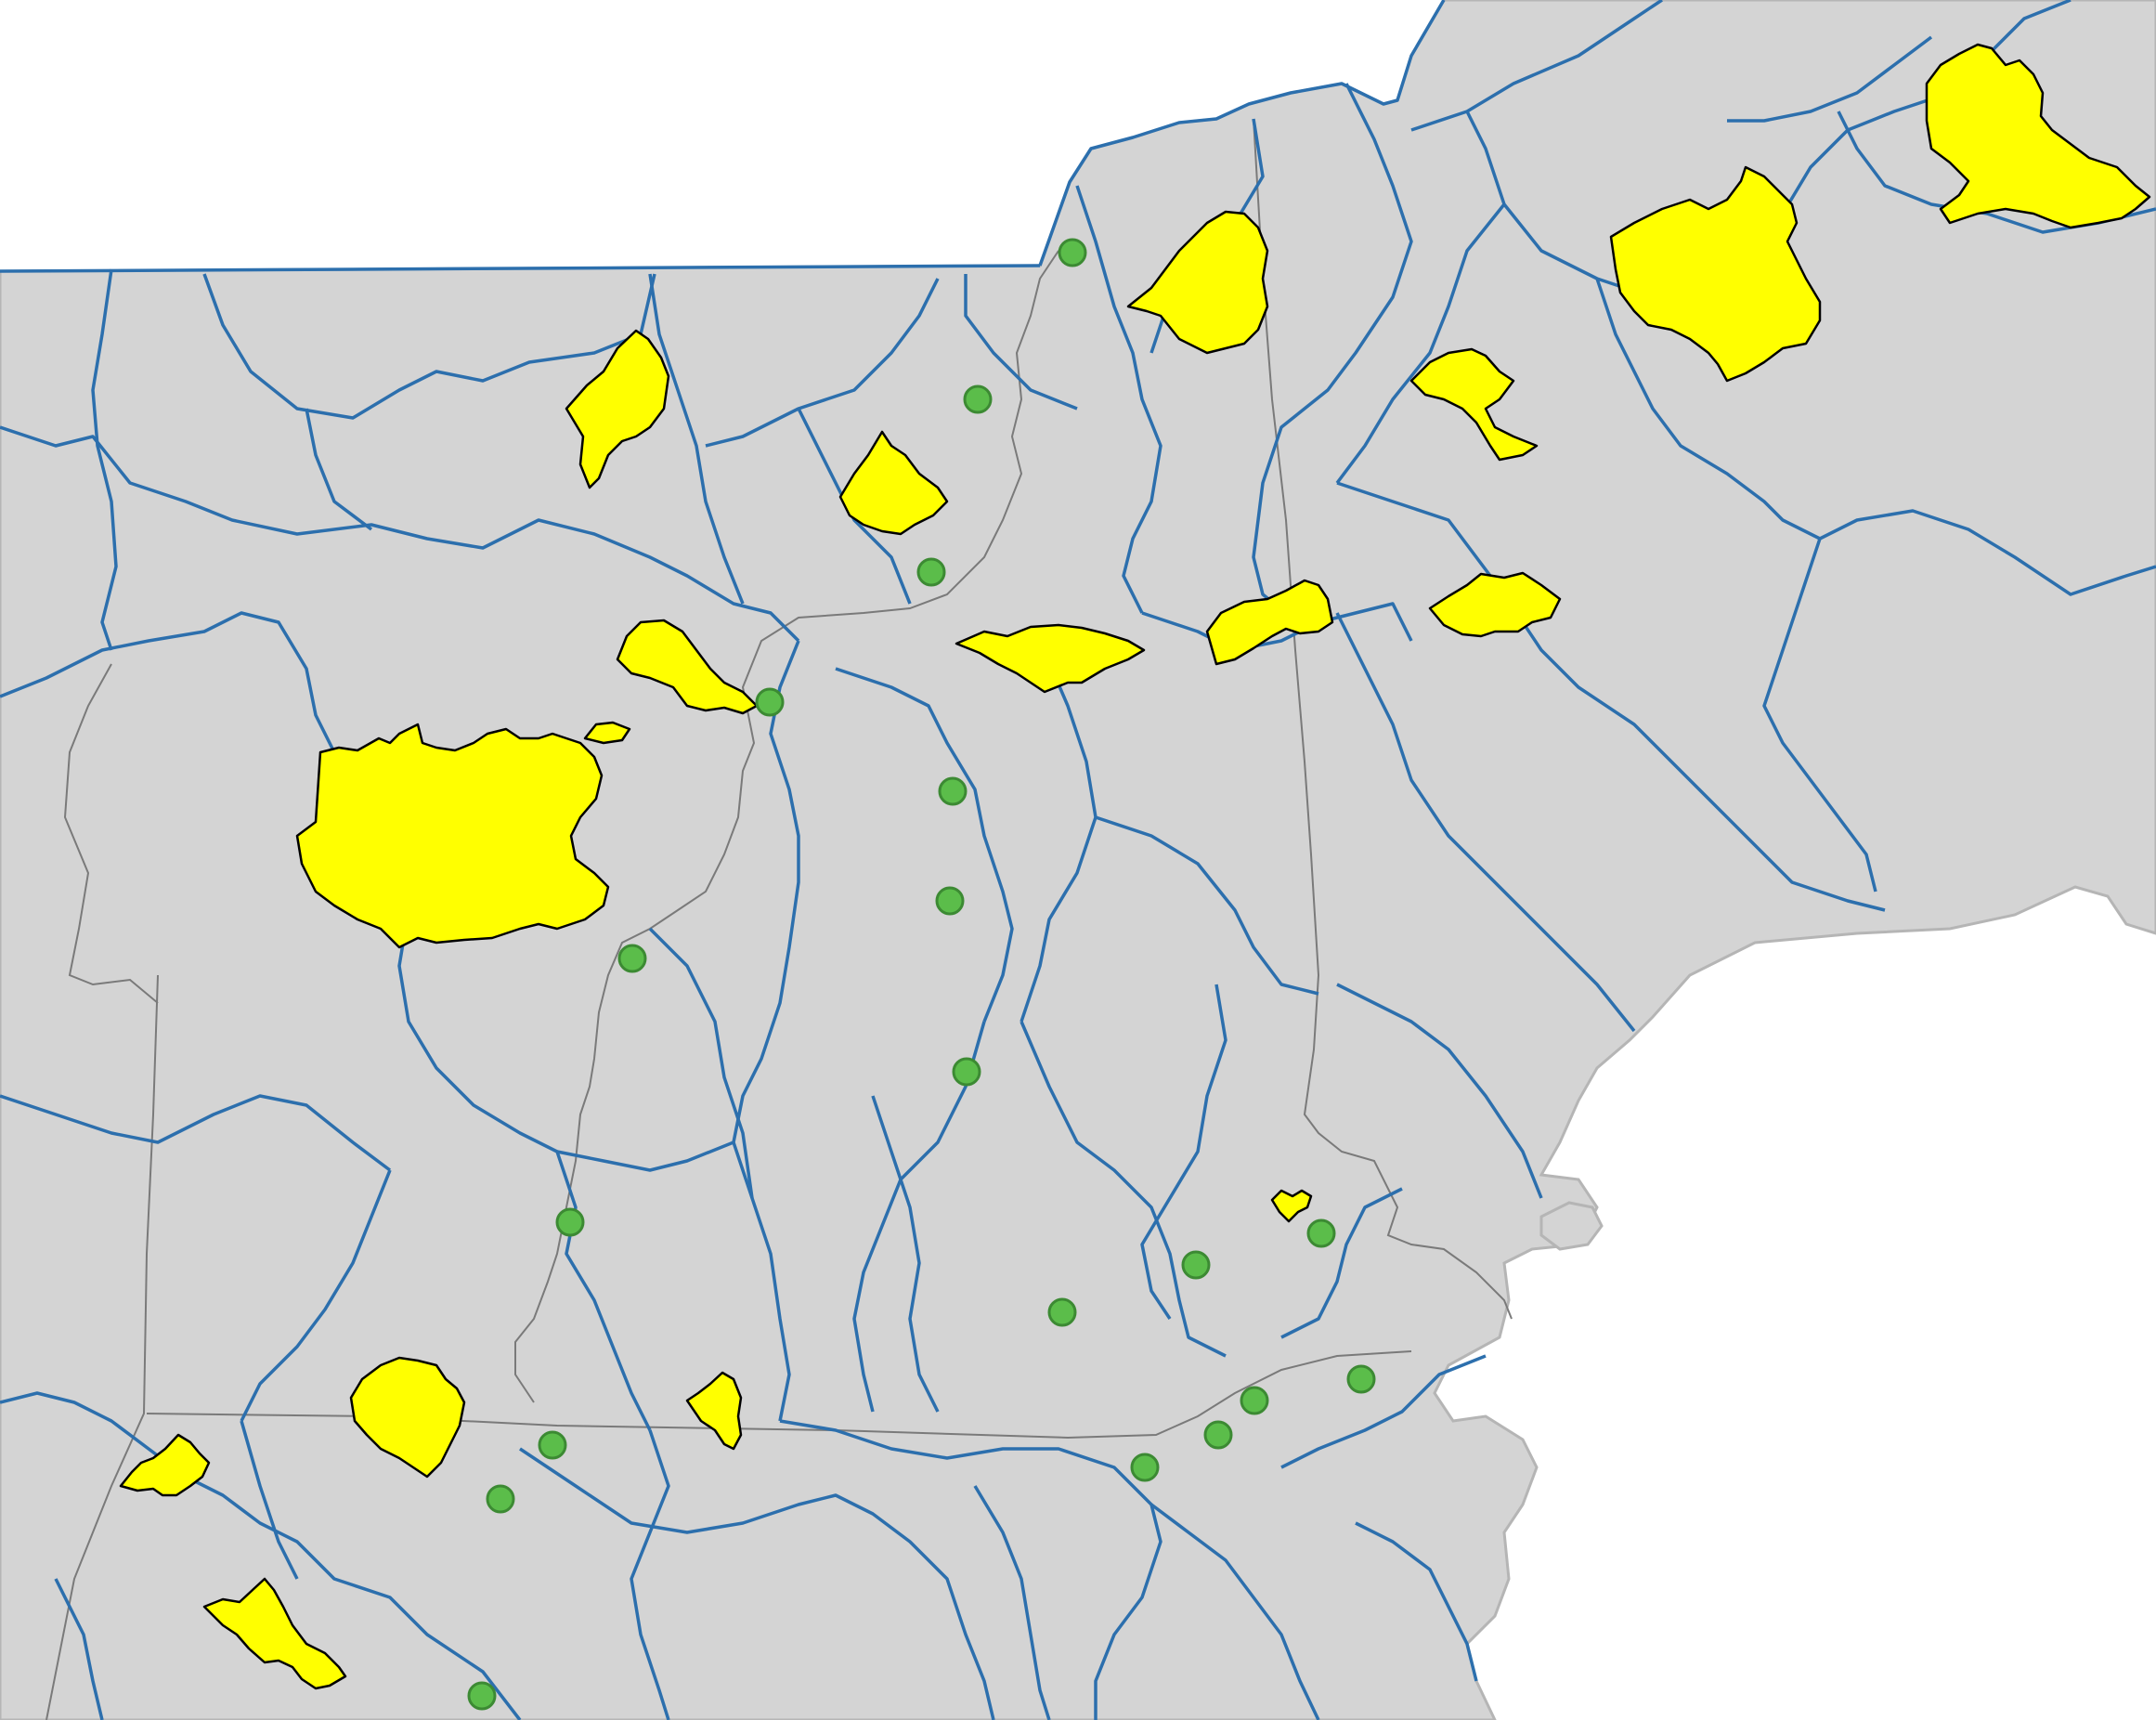  Describe the element at coordinates (1383, 719) in the screenshot. I see `state-line-nh-vt` at that location.